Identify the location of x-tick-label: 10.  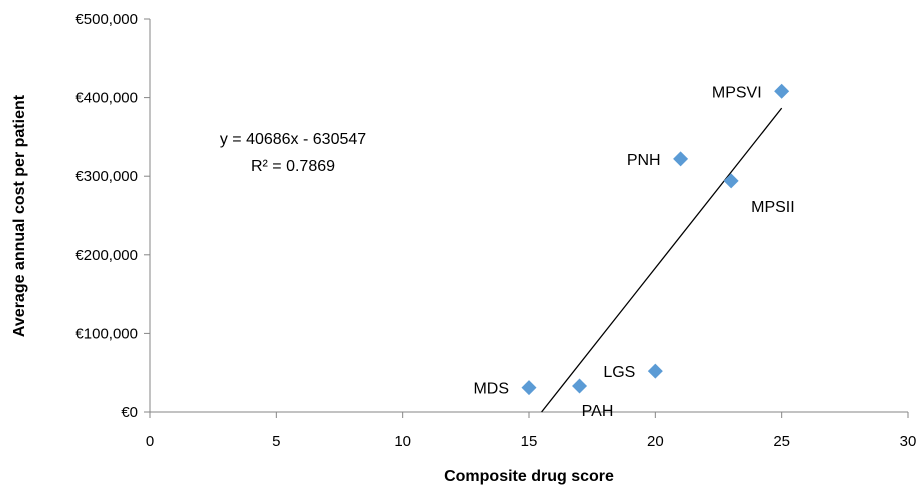
(402, 441).